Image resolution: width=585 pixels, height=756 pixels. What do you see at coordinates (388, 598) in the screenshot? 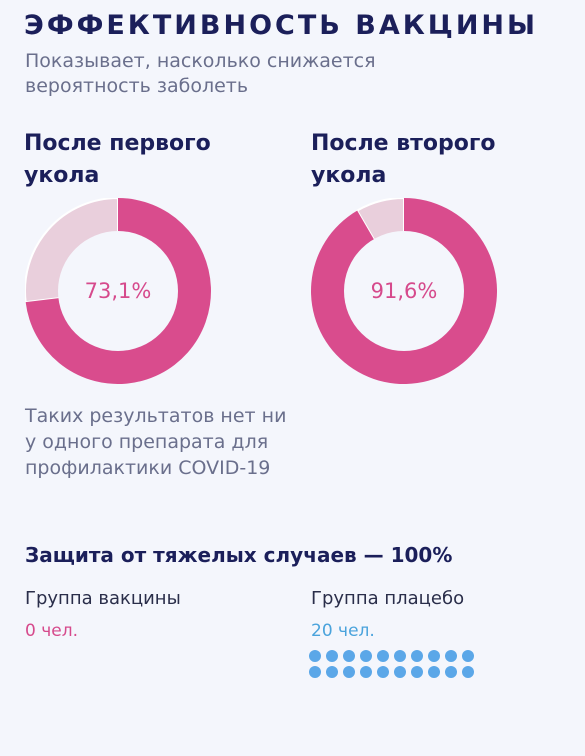
I see `placebo-group-label: Группа плацебо` at bounding box center [388, 598].